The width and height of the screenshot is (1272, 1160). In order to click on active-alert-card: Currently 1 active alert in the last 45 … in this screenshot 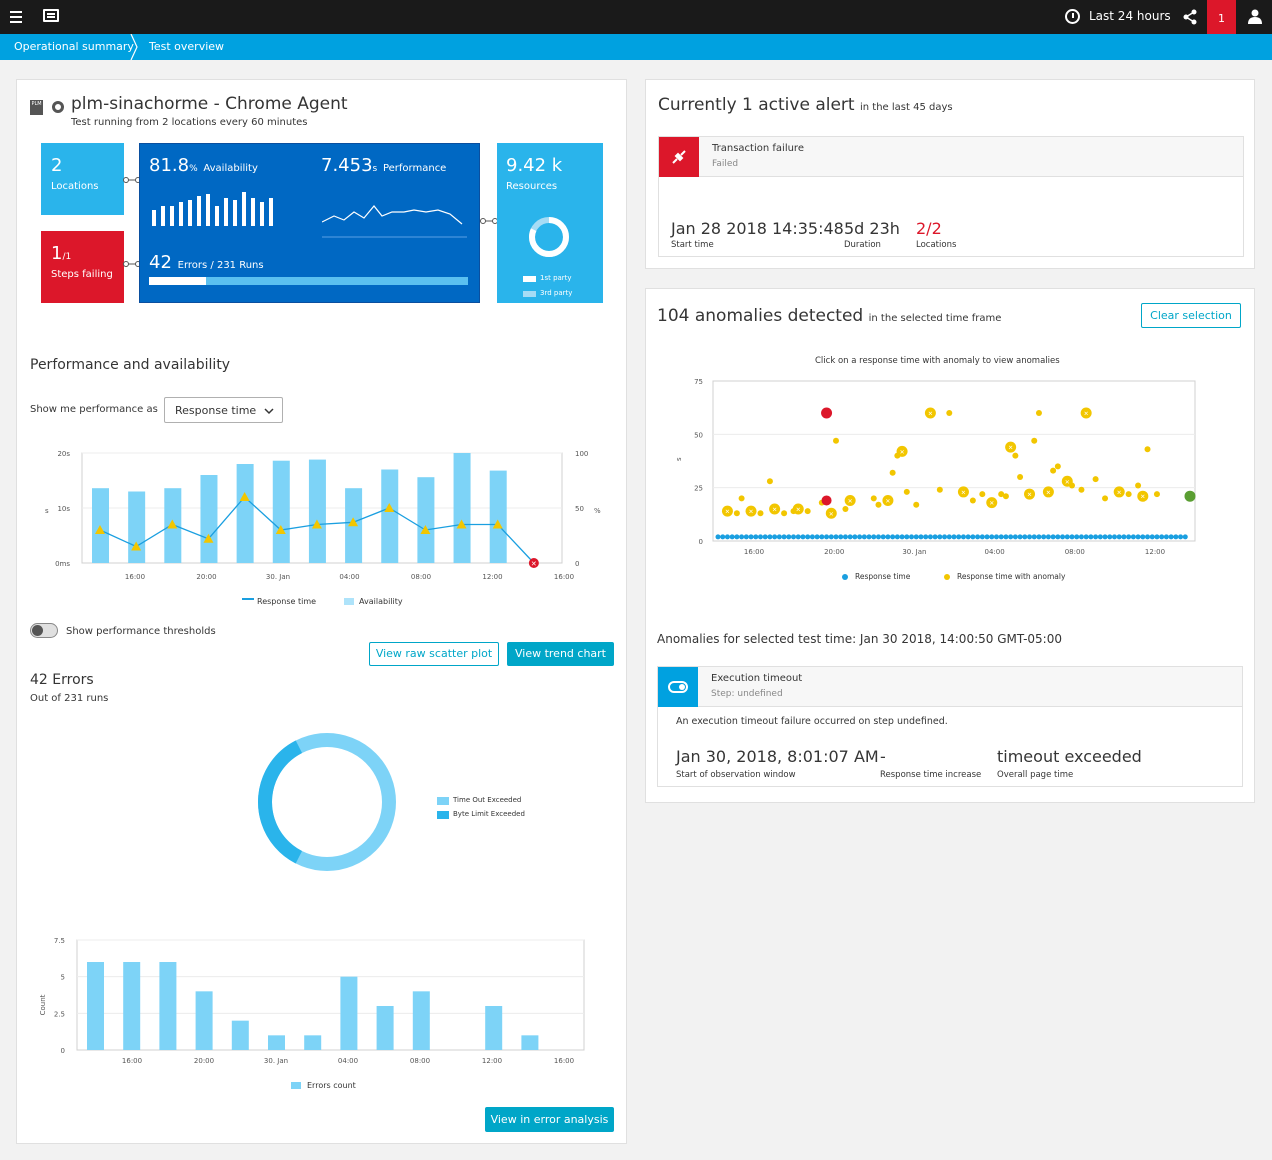, I will do `click(950, 174)`.